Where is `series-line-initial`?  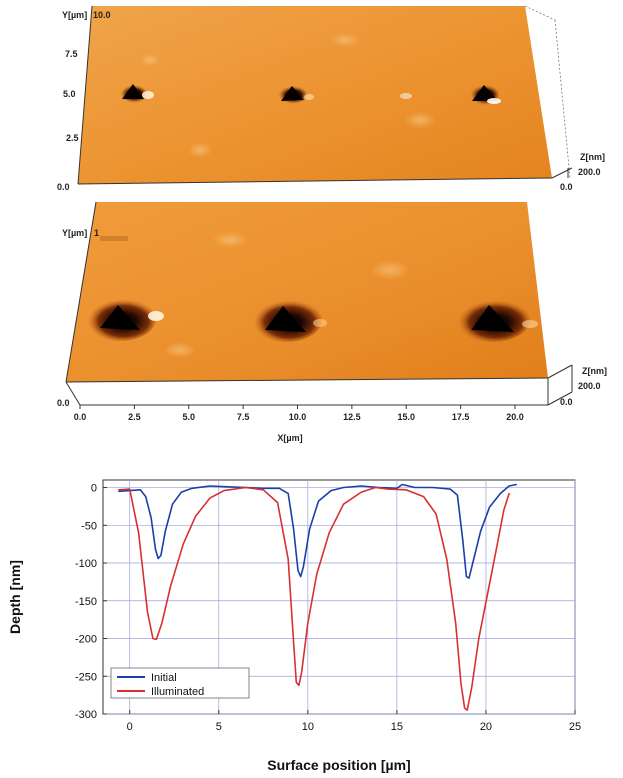 series-line-initial is located at coordinates (318, 531).